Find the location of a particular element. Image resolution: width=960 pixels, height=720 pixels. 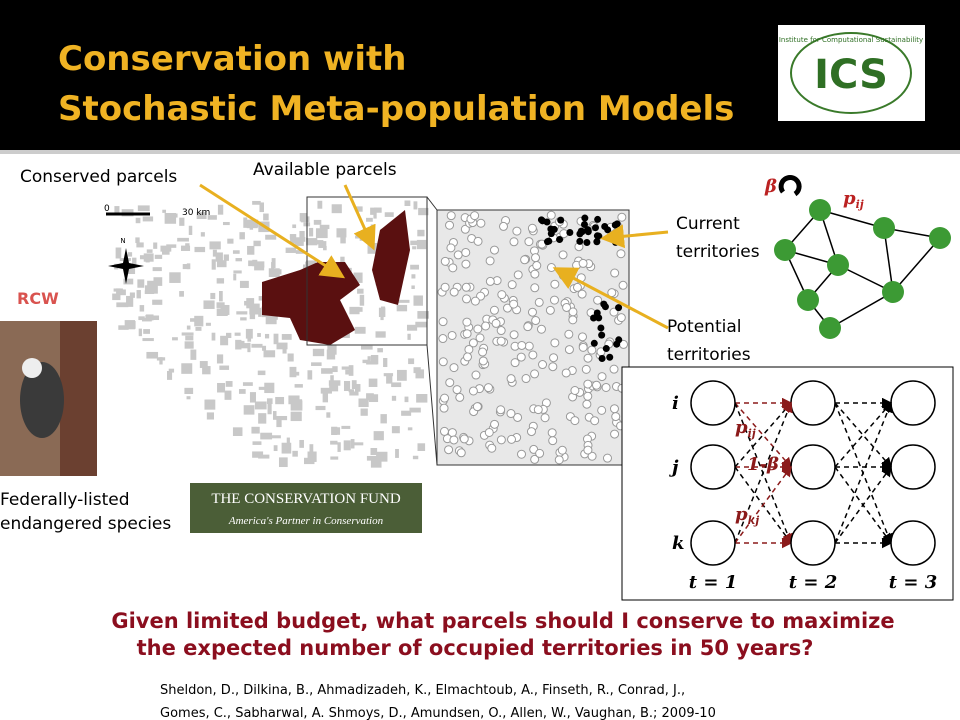

net-edge is located at coordinates (861, 310).